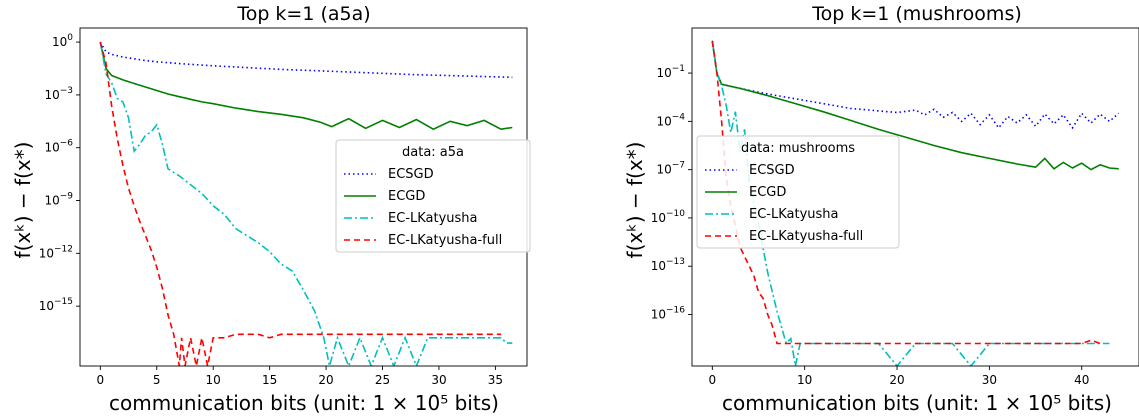 The image size is (1139, 418). What do you see at coordinates (58, 94) in the screenshot?
I see `y-tick-label: 10⁻³` at bounding box center [58, 94].